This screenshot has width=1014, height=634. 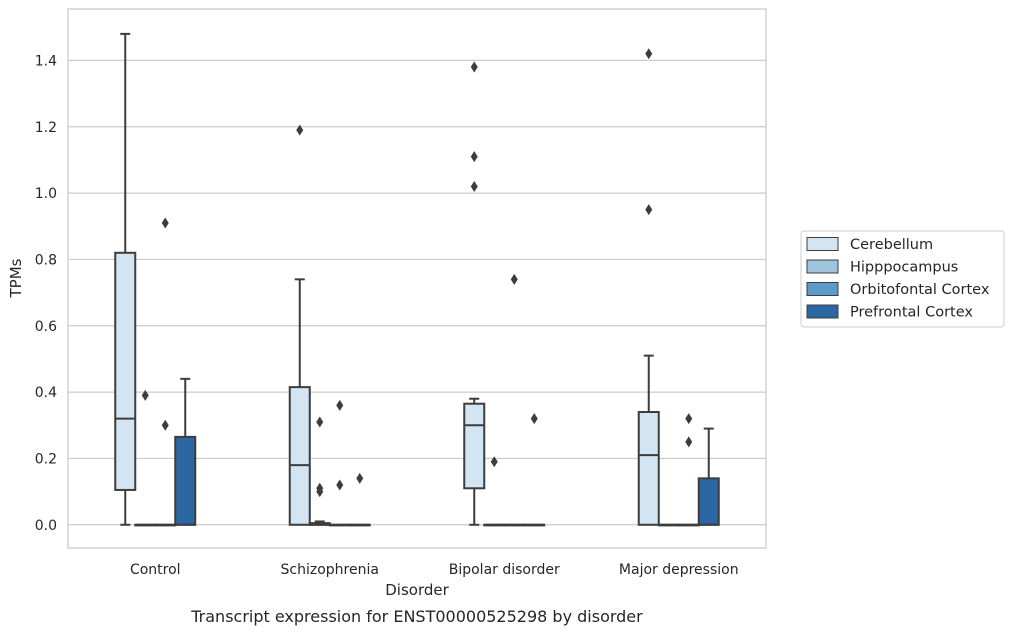 What do you see at coordinates (46, 128) in the screenshot?
I see `y-tick-label: 1.2` at bounding box center [46, 128].